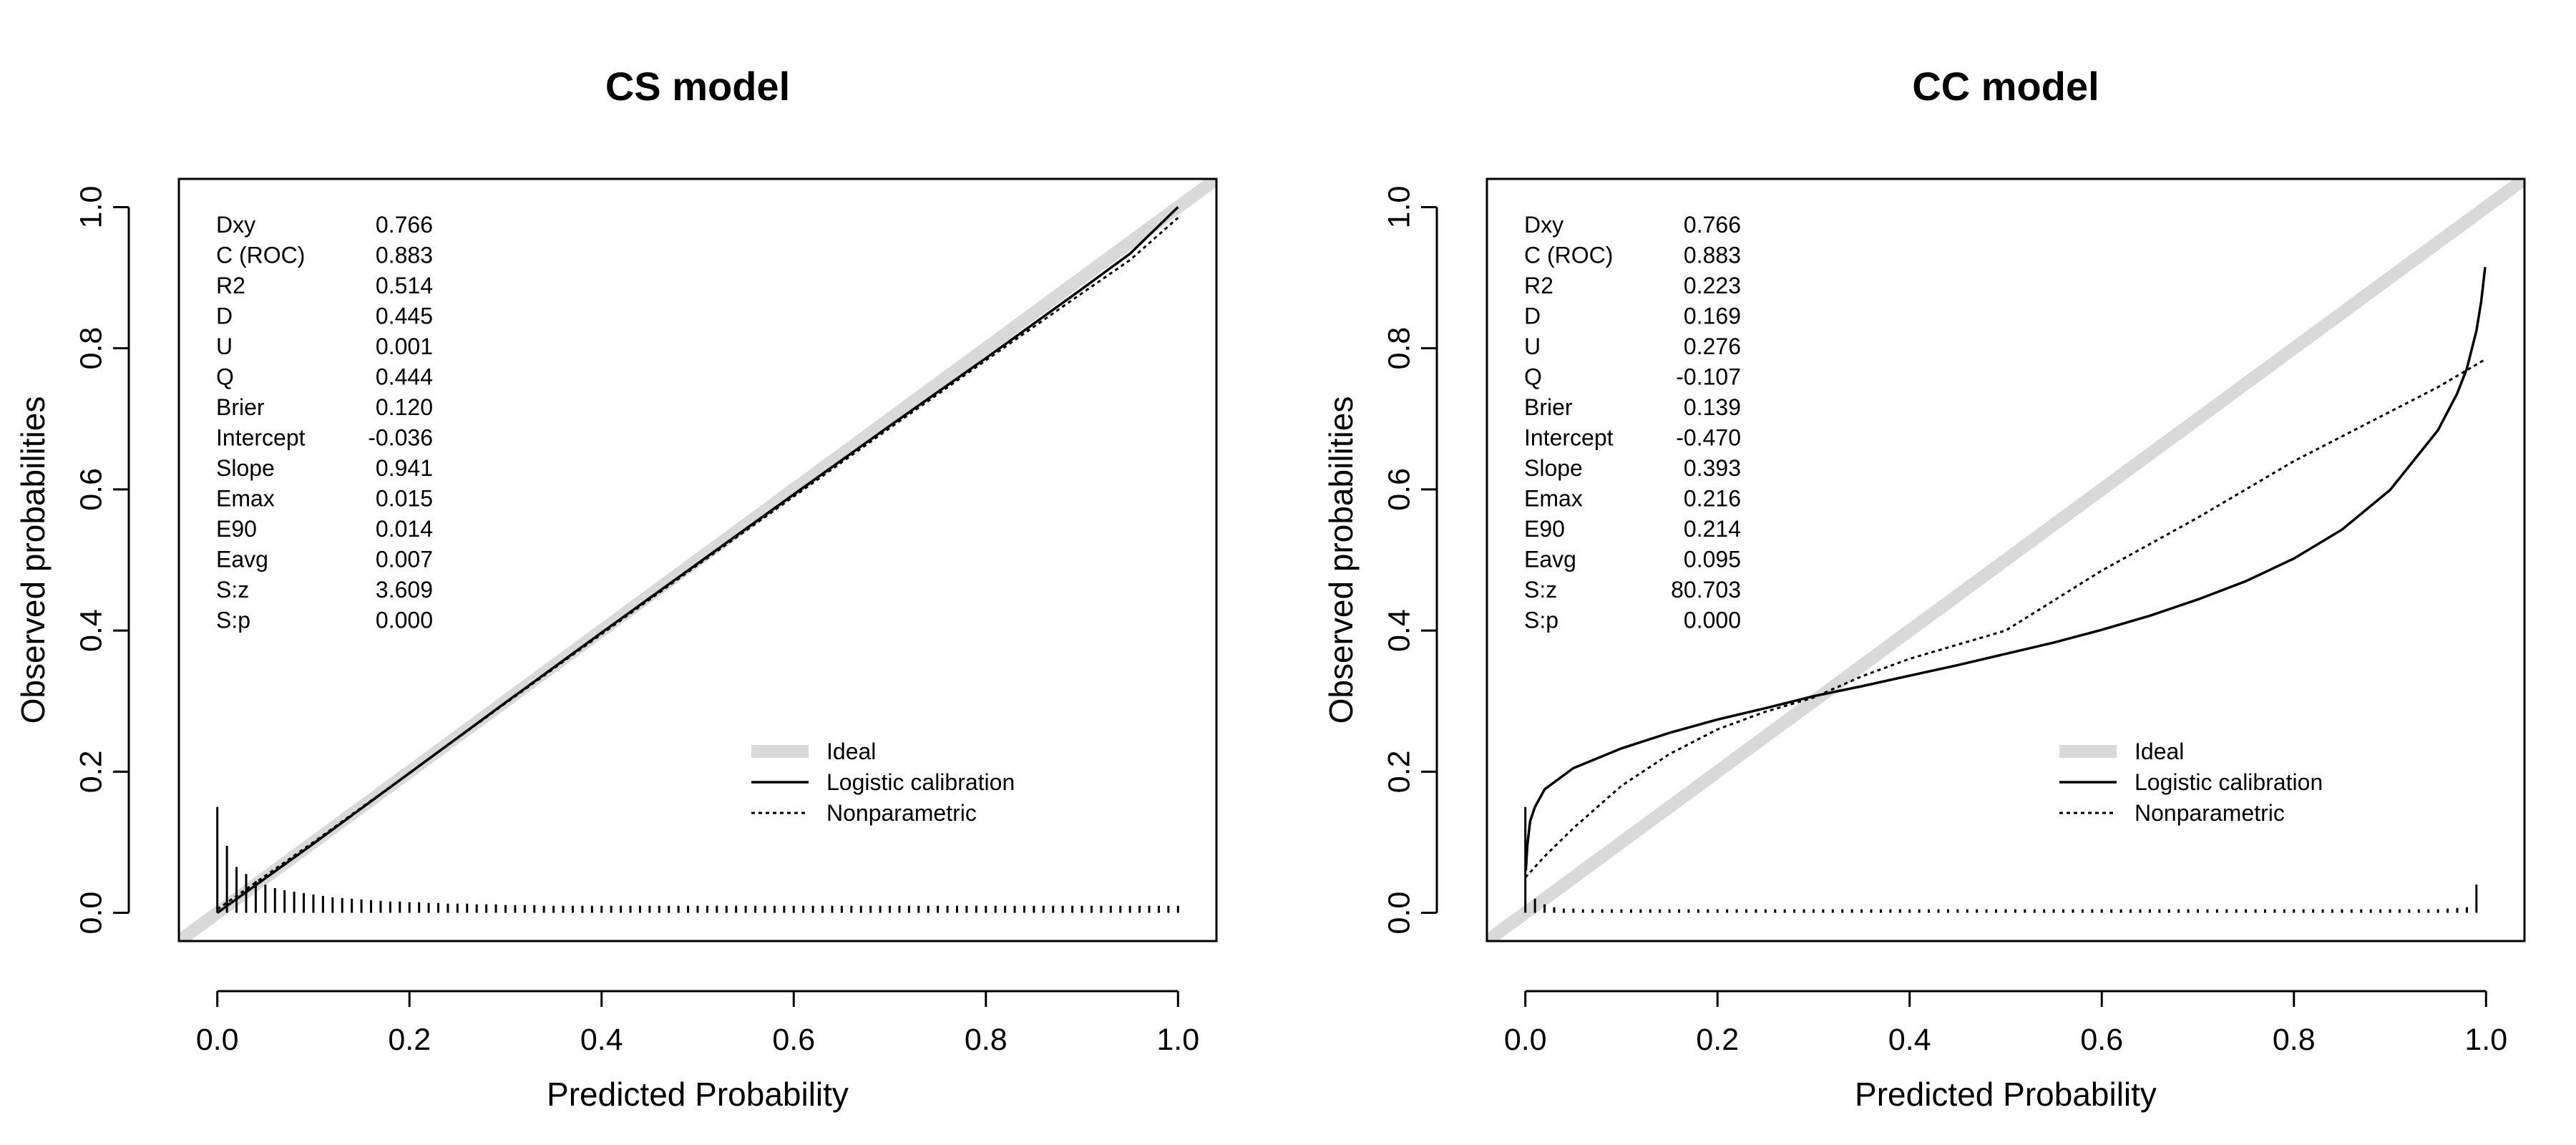 Image resolution: width=2576 pixels, height=1145 pixels. I want to click on stat-label: S:z, so click(232, 590).